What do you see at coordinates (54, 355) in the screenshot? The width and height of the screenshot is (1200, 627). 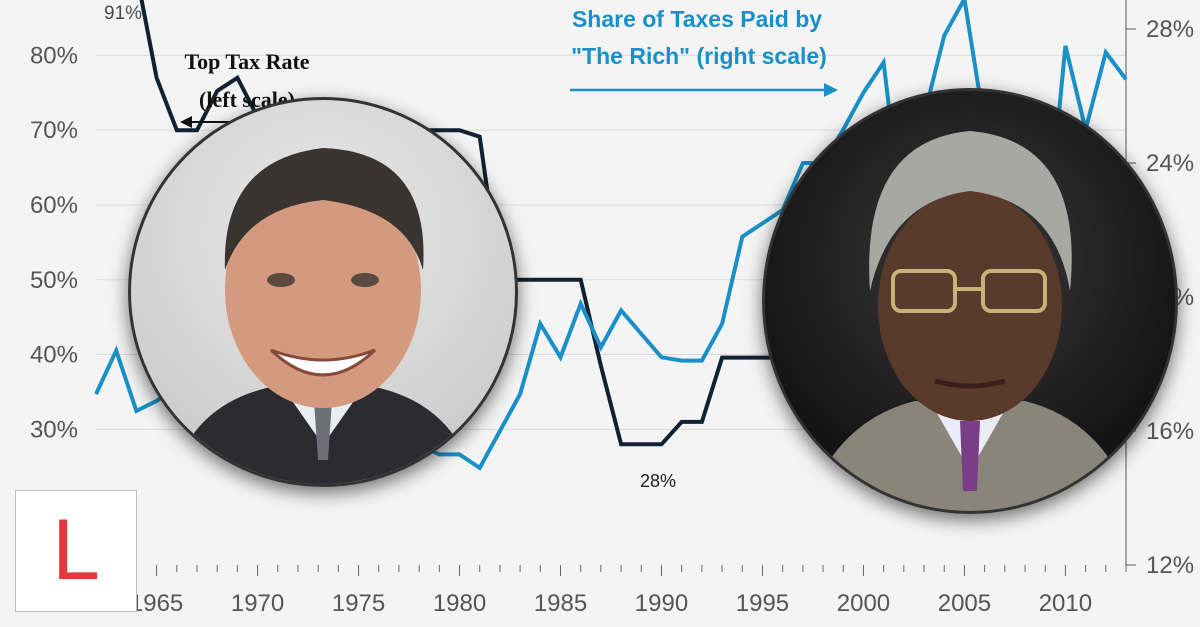 I see `left-y-tick-label: 40%` at bounding box center [54, 355].